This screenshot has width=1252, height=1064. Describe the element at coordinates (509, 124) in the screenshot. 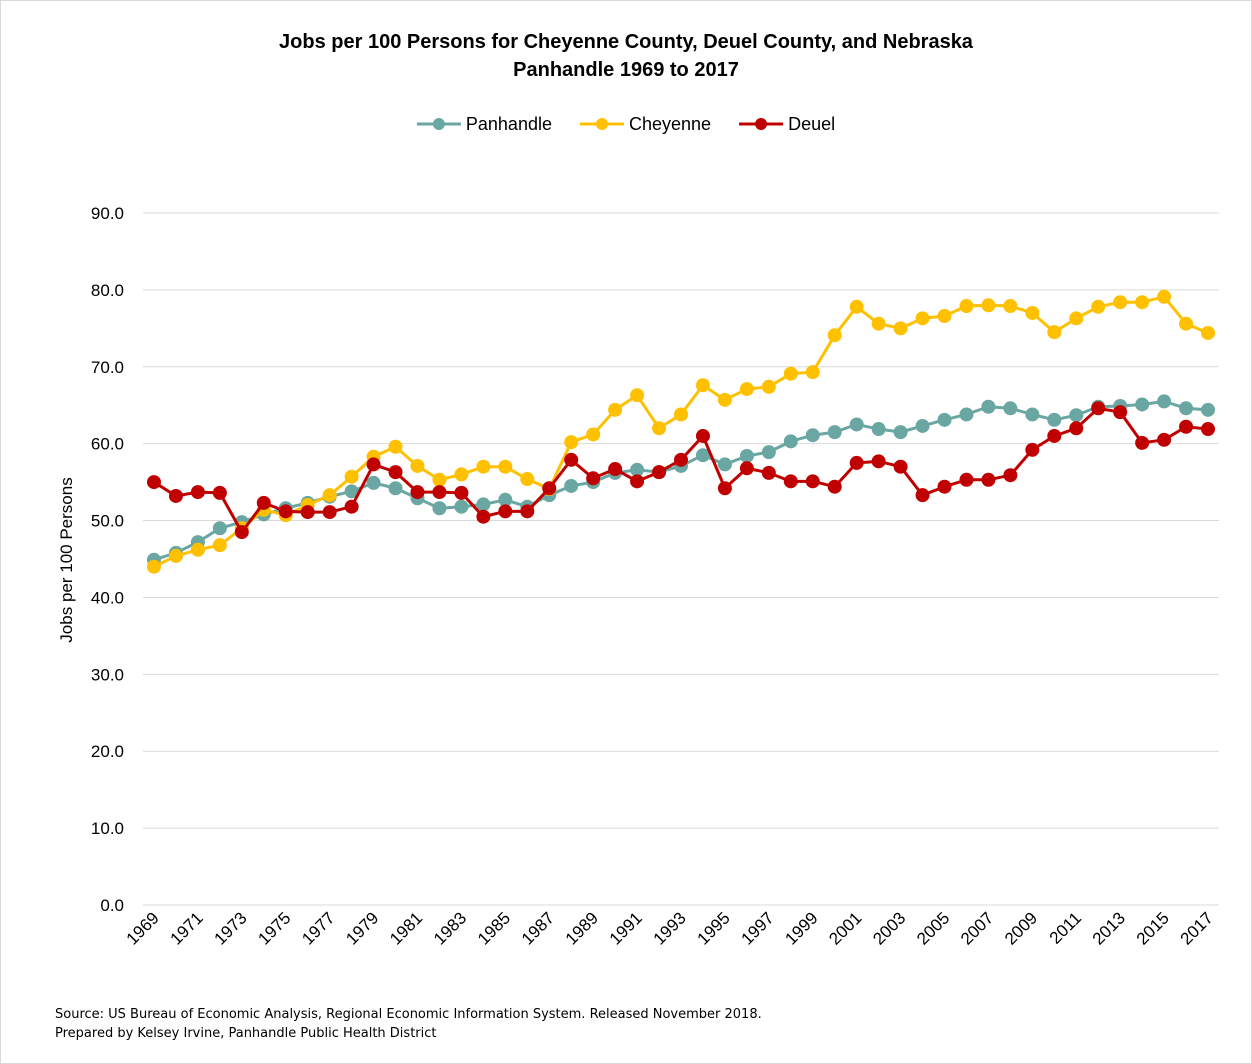

I see `legend-label: Panhandle` at that location.